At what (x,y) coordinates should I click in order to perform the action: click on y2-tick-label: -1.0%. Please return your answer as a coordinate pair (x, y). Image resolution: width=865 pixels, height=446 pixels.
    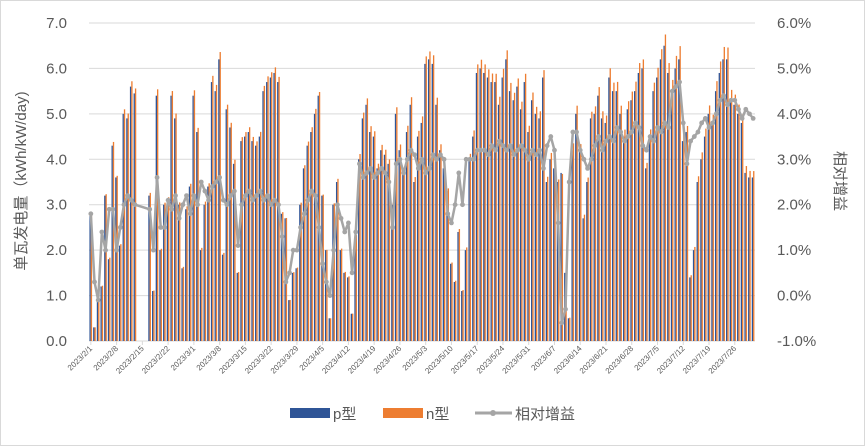
    Looking at the image, I should click on (796, 341).